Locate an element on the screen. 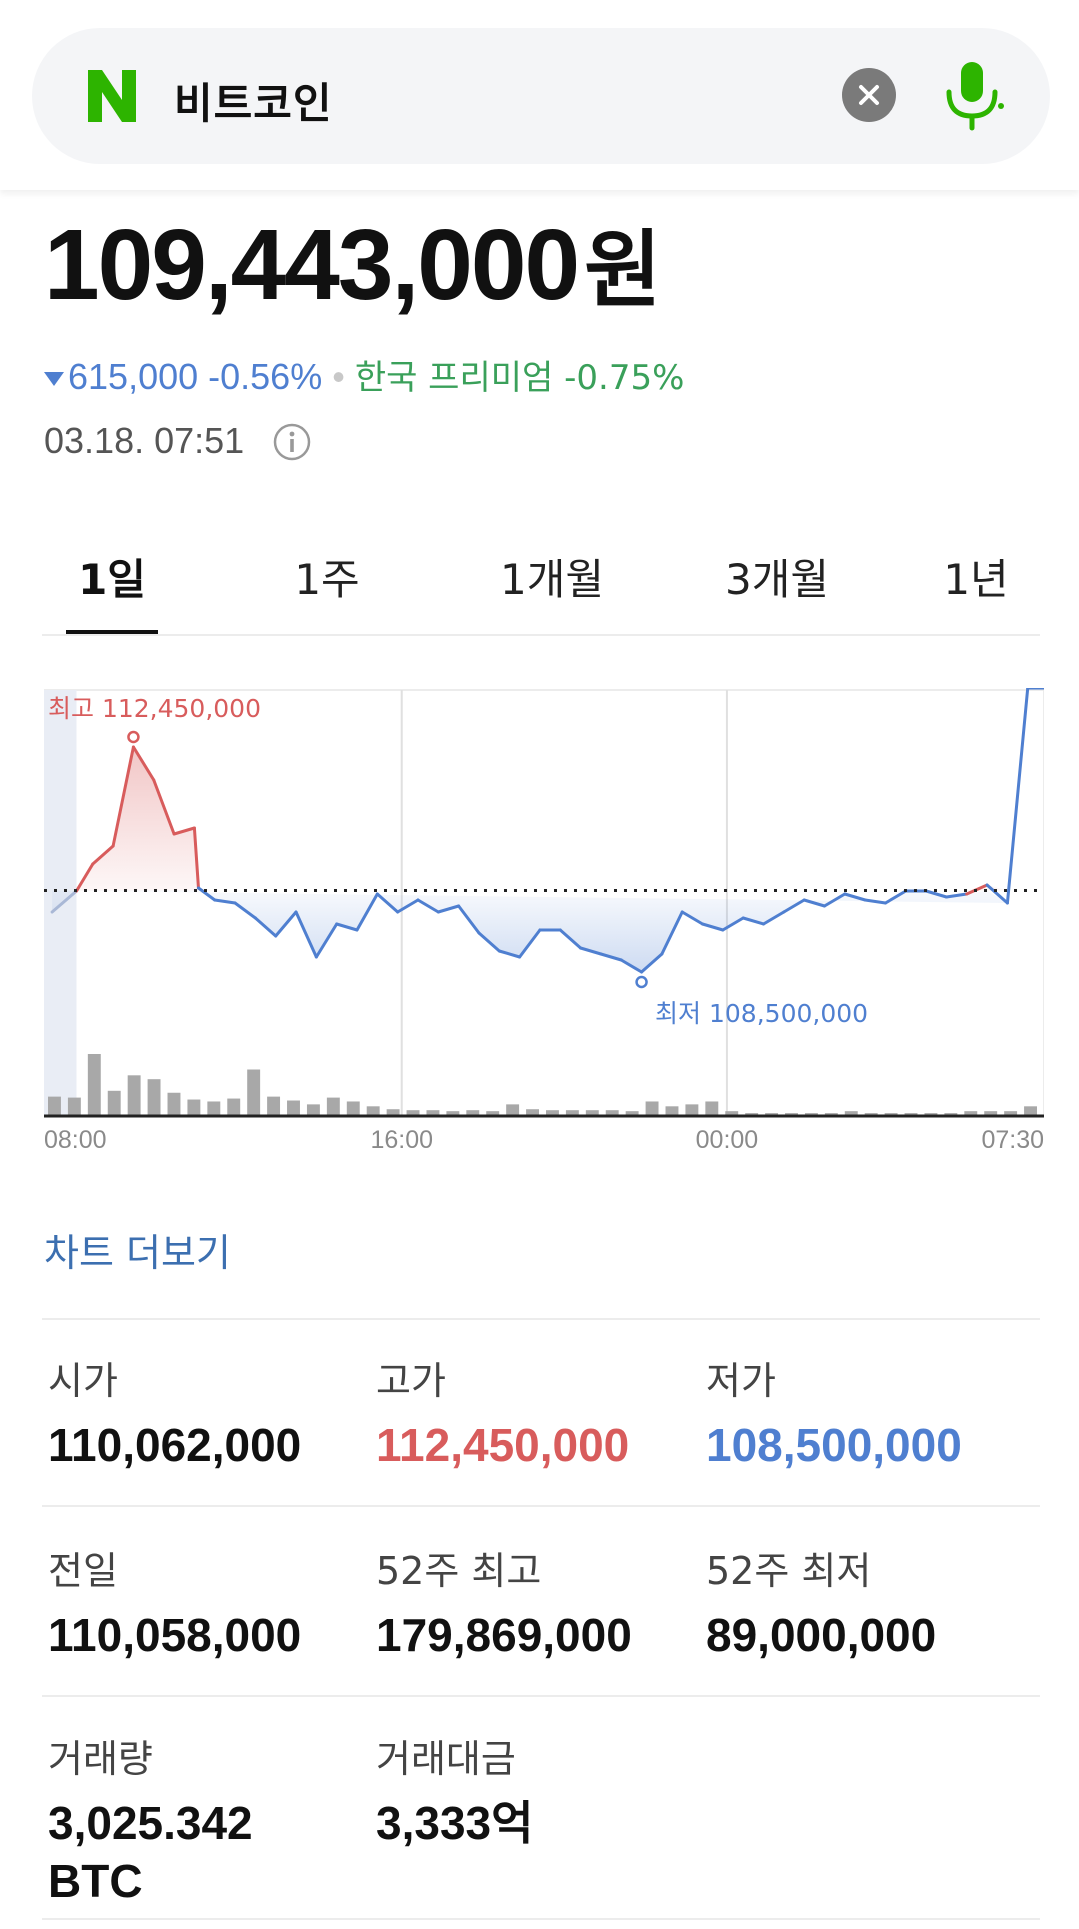 The height and width of the screenshot is (1929, 1079). divider is located at coordinates (541, 1319).